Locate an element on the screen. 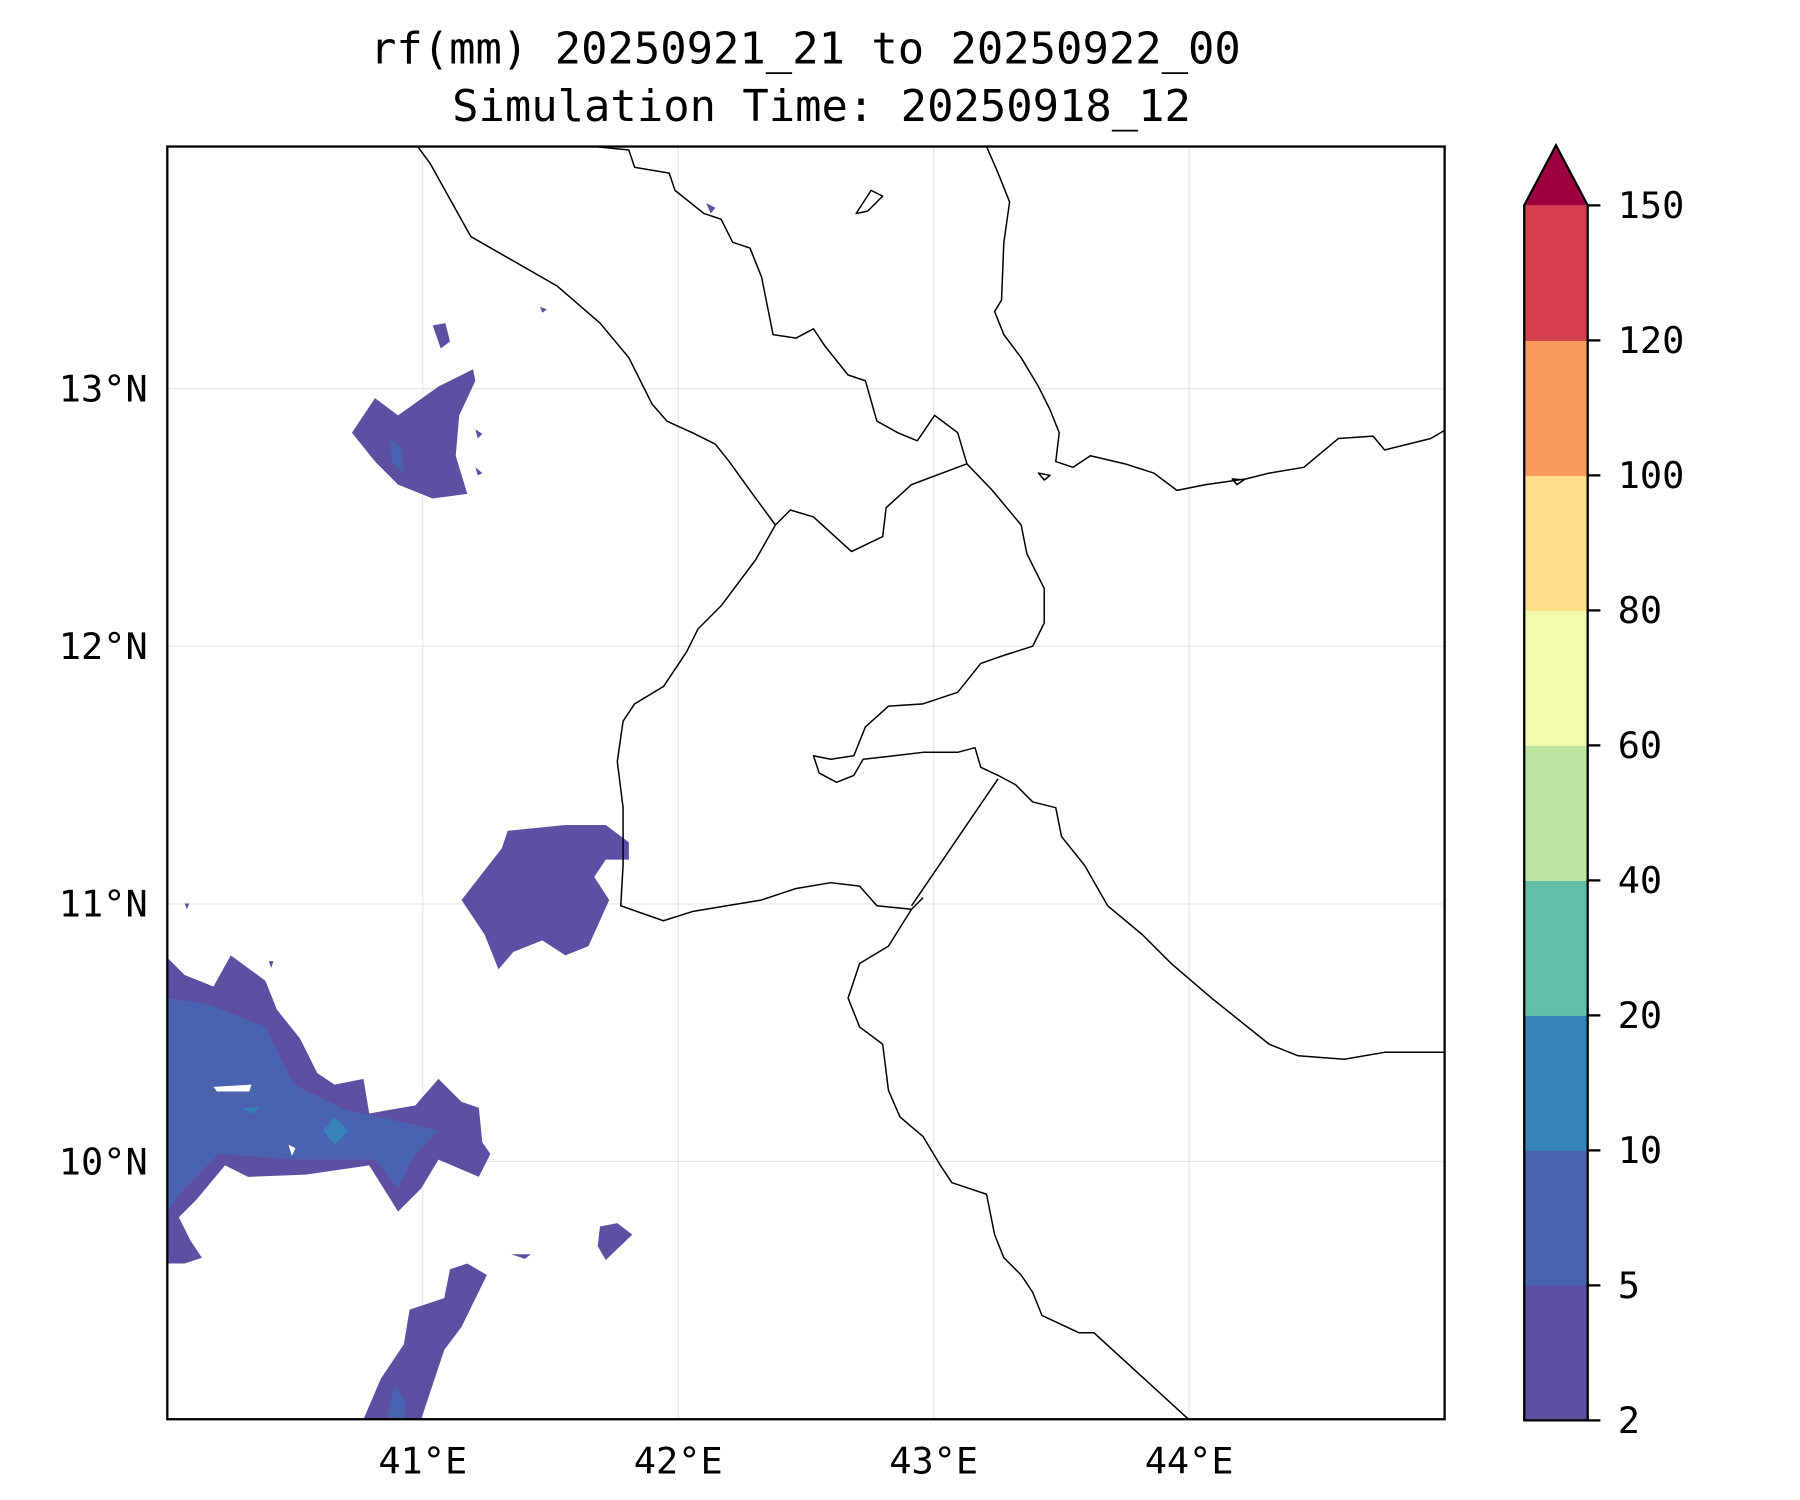 Image resolution: width=1800 pixels, height=1500 pixels. x-tick-label: 42°E is located at coordinates (678, 1460).